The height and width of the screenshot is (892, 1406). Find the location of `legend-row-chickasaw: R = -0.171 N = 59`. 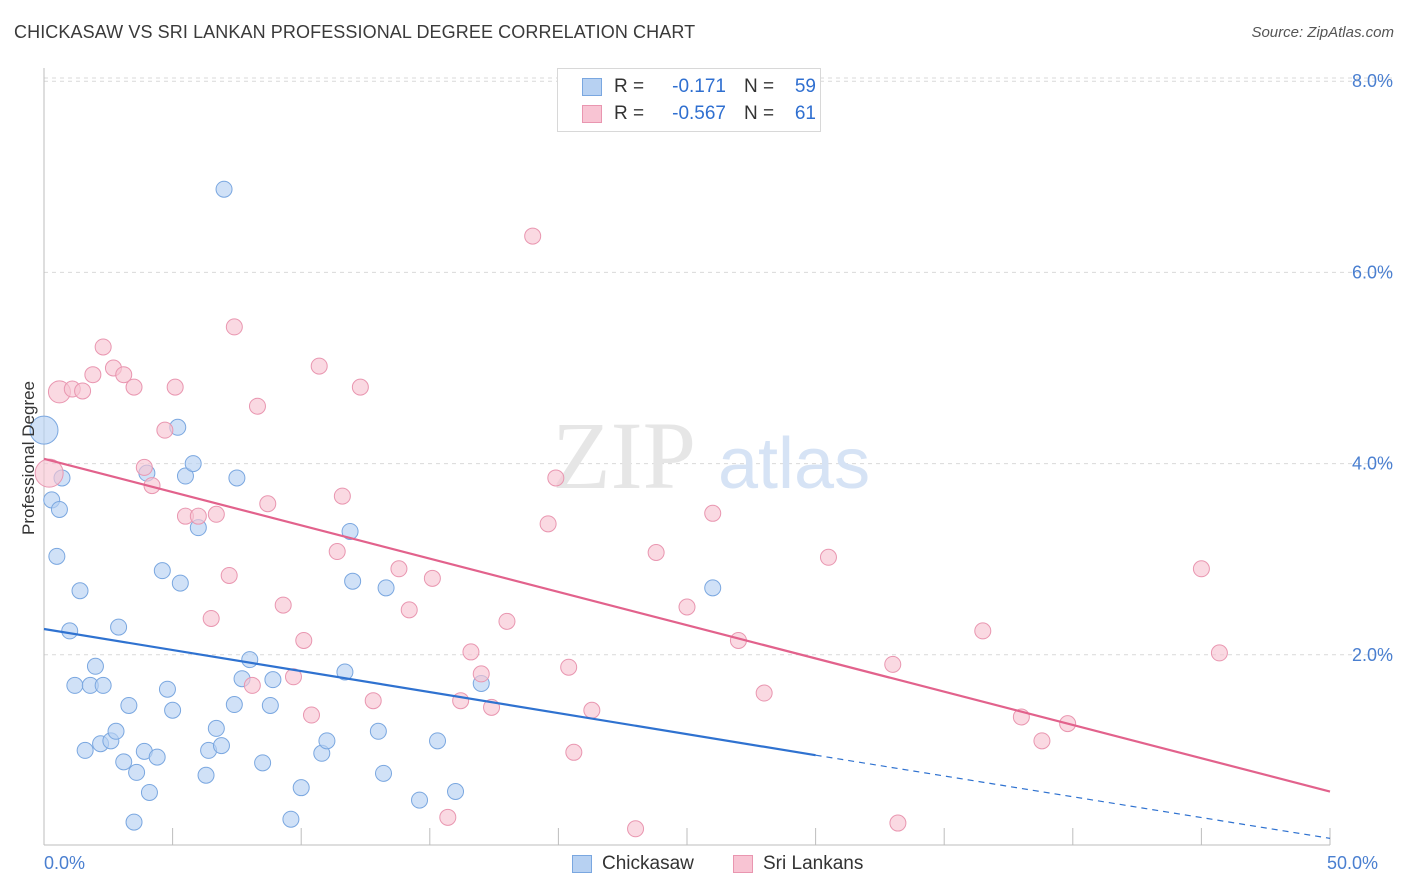

legend-row-chickasaw: R = -0.171 N = 59 is located at coordinates (699, 87).